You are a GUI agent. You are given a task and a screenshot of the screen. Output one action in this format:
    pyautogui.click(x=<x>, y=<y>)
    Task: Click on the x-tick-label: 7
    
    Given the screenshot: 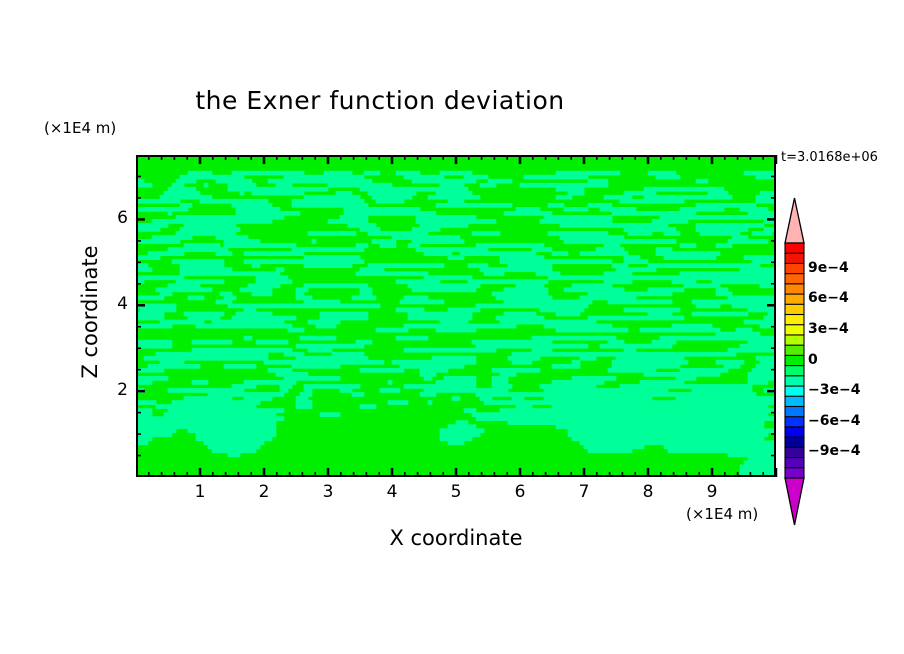 What is the action you would take?
    pyautogui.click(x=584, y=492)
    